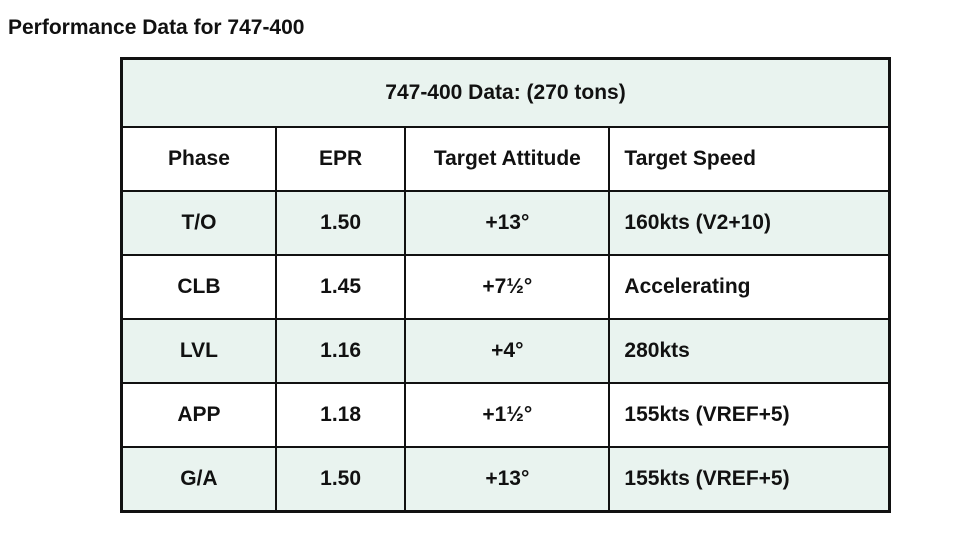  What do you see at coordinates (749, 287) in the screenshot?
I see `table-cell: Accelerating` at bounding box center [749, 287].